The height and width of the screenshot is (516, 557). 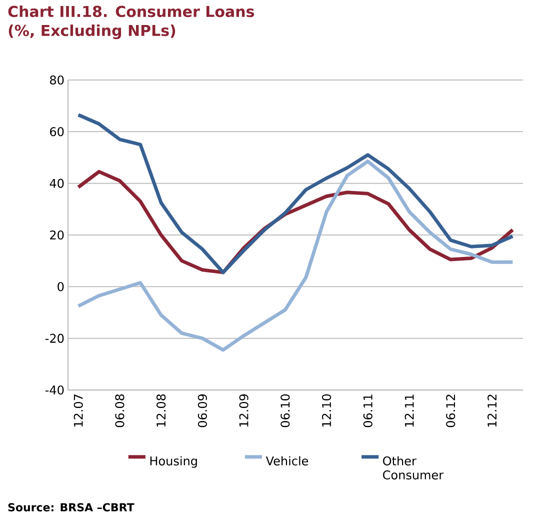 I want to click on y-tick-label: -20, so click(x=54, y=338).